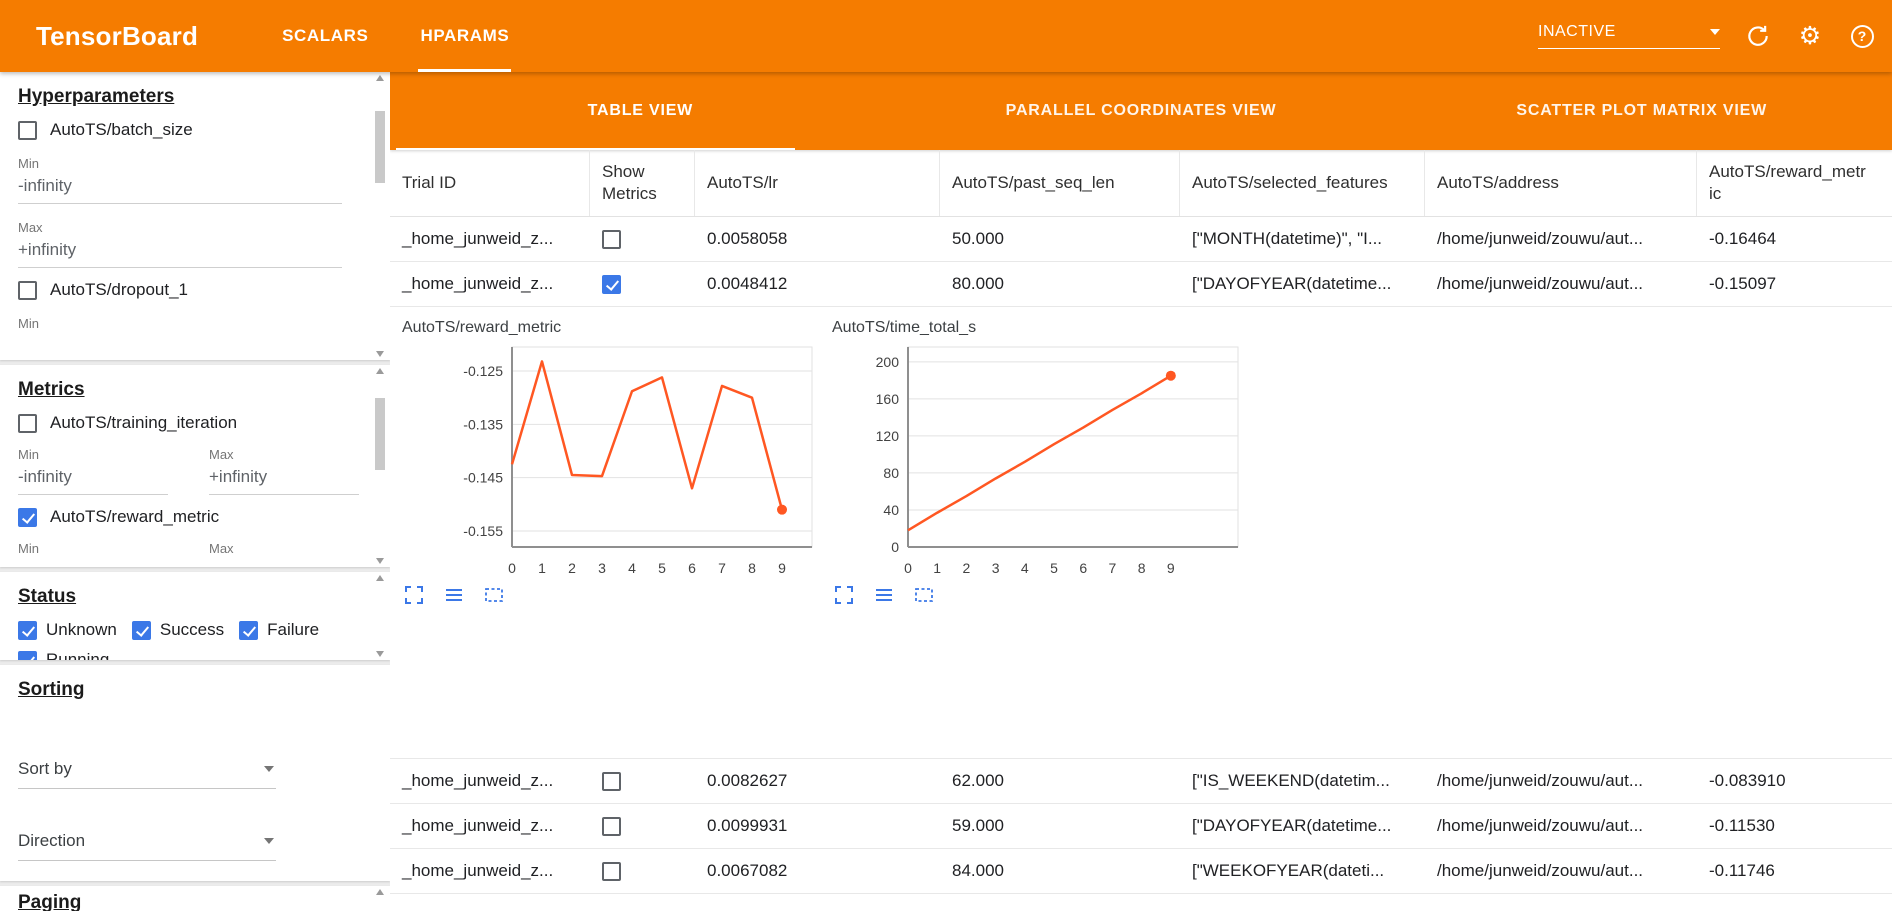 This screenshot has width=1892, height=911. What do you see at coordinates (67, 630) in the screenshot?
I see `status-unknown-row: Unknown` at bounding box center [67, 630].